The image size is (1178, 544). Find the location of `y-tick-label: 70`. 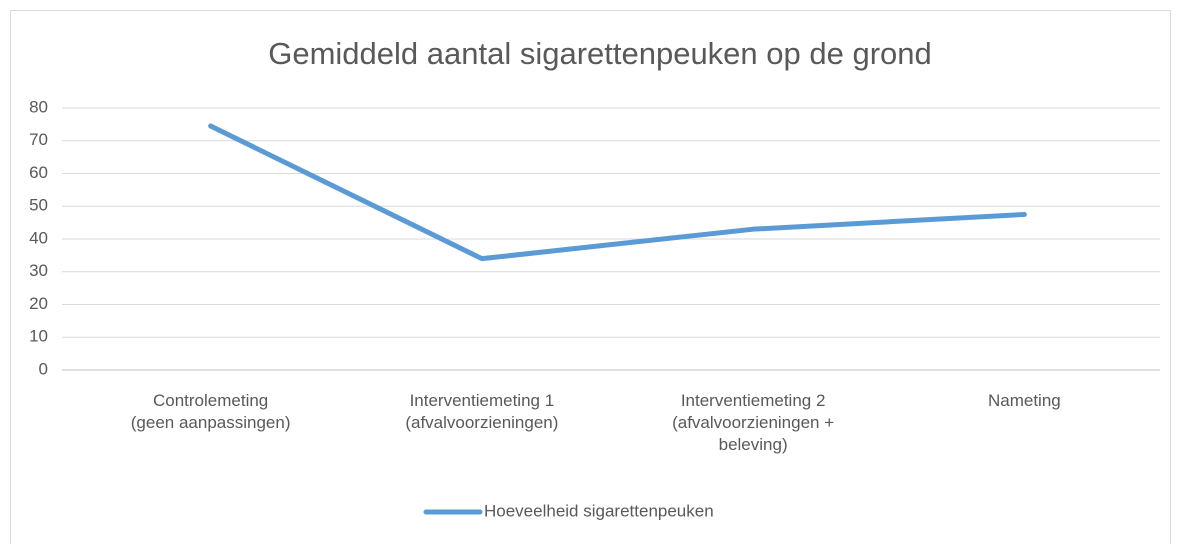

y-tick-label: 70 is located at coordinates (38, 139).